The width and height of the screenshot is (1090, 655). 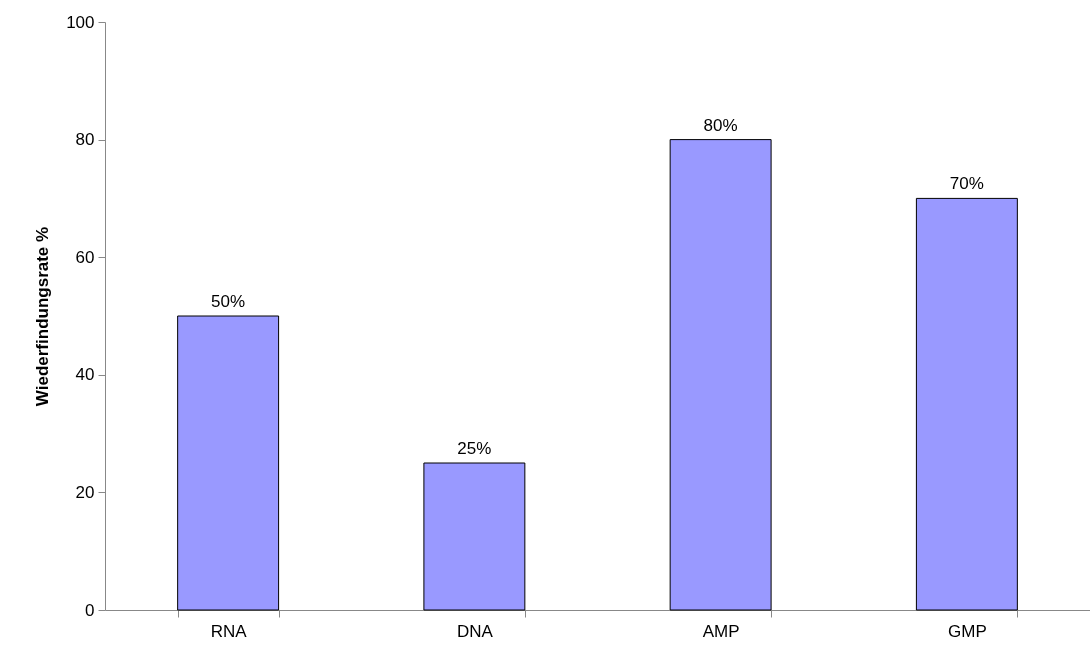 I want to click on x-tick-label: DNA, so click(x=475, y=631).